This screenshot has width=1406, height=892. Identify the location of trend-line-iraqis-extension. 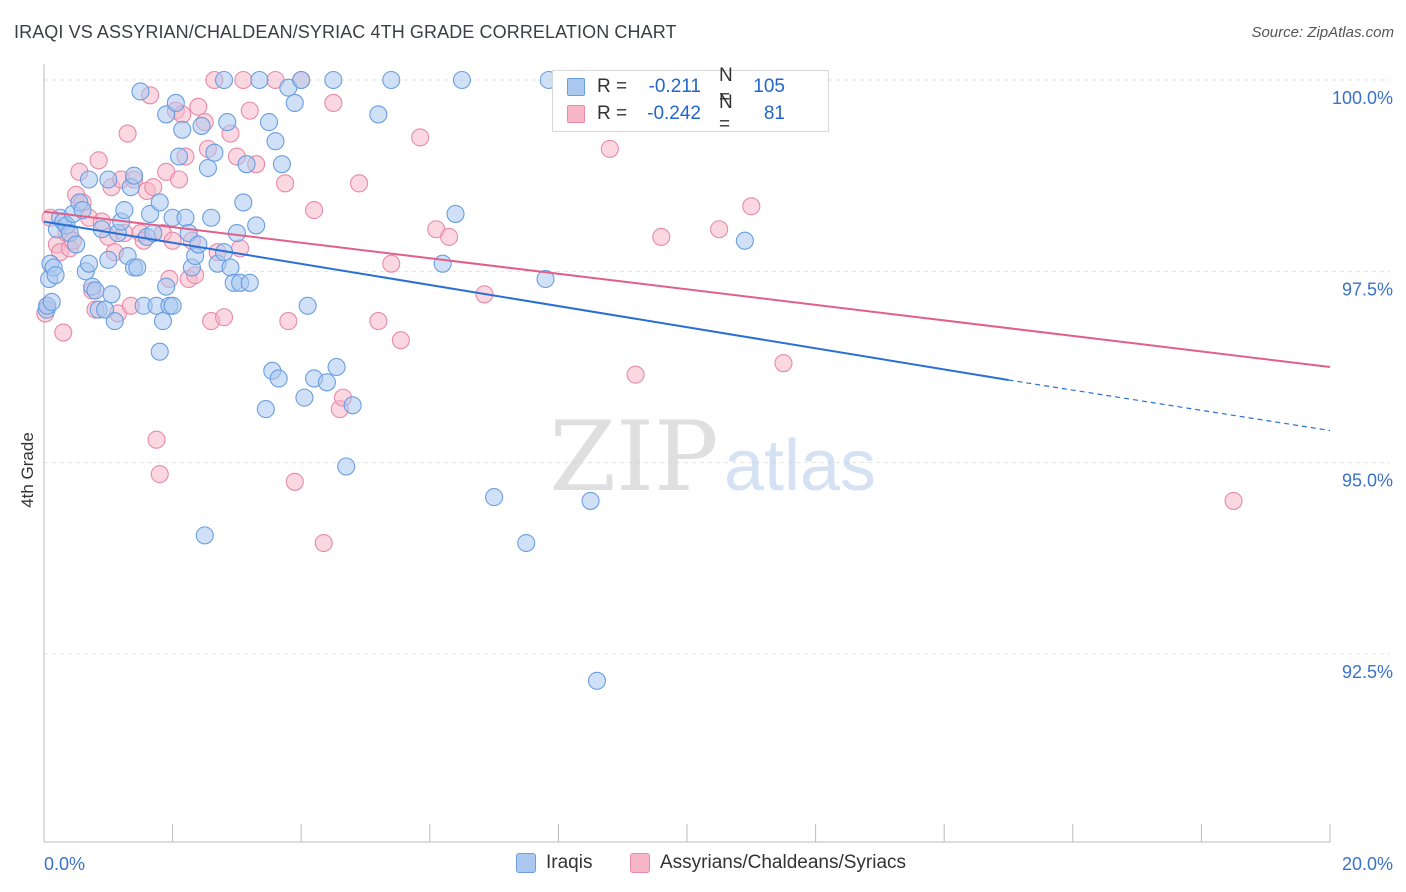
(1169, 405).